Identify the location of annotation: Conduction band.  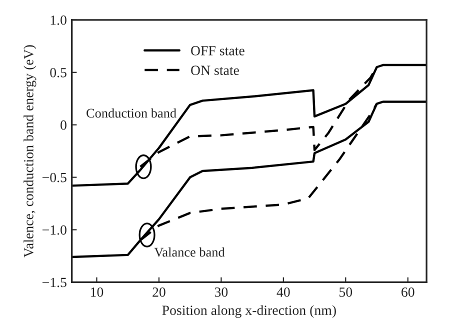
(131, 113).